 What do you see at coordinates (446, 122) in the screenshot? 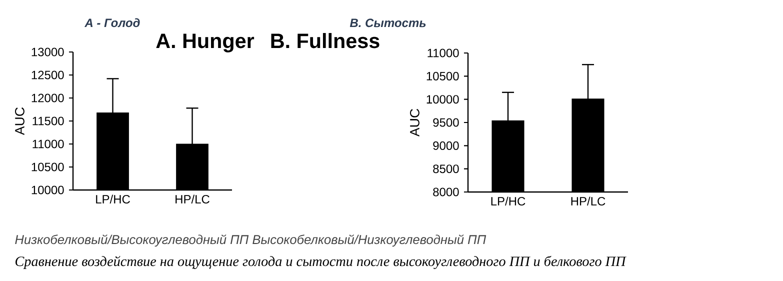
I see `y-tick-label: 9500` at bounding box center [446, 122].